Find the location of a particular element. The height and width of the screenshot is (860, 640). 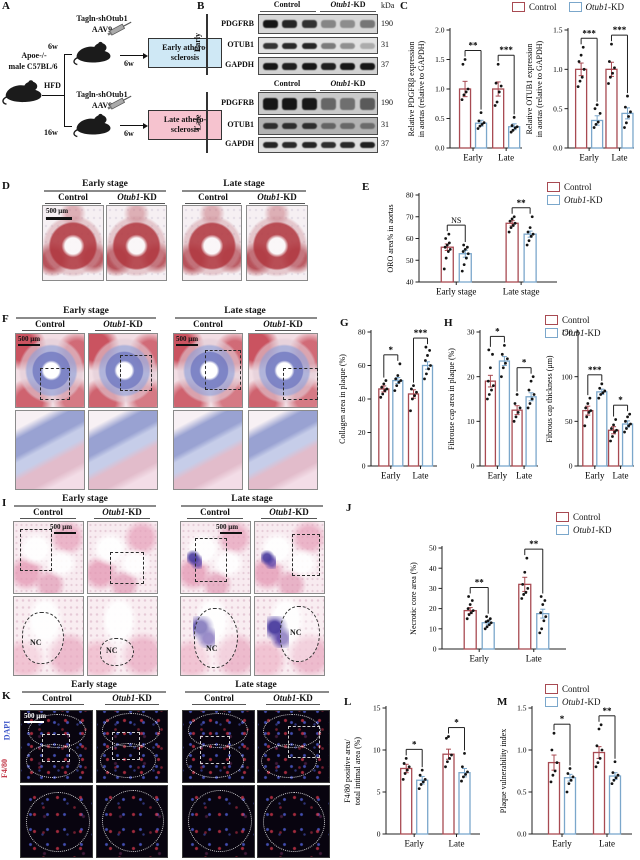

virus-label-top: Tagln-shOtub1 is located at coordinates (102, 18).